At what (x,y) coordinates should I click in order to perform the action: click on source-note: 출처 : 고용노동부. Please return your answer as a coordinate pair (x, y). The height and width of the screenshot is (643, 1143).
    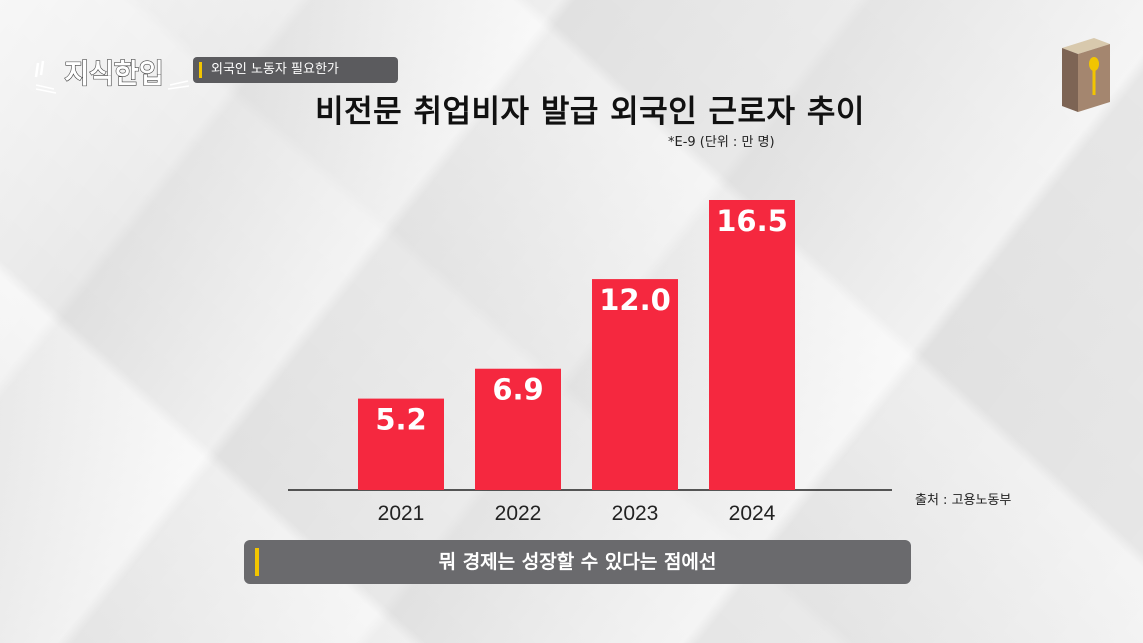
    Looking at the image, I should click on (963, 500).